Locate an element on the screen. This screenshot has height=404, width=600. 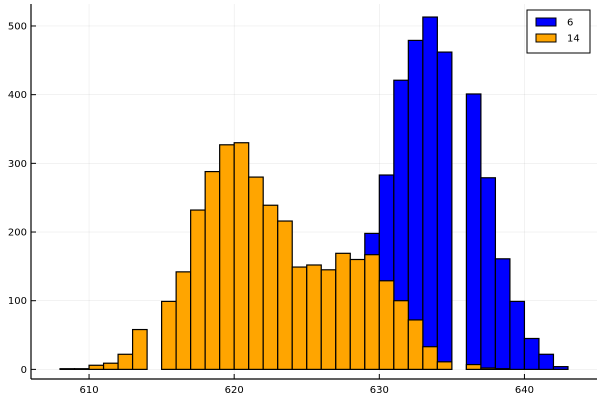
x-tick-label: 630 is located at coordinates (379, 390).